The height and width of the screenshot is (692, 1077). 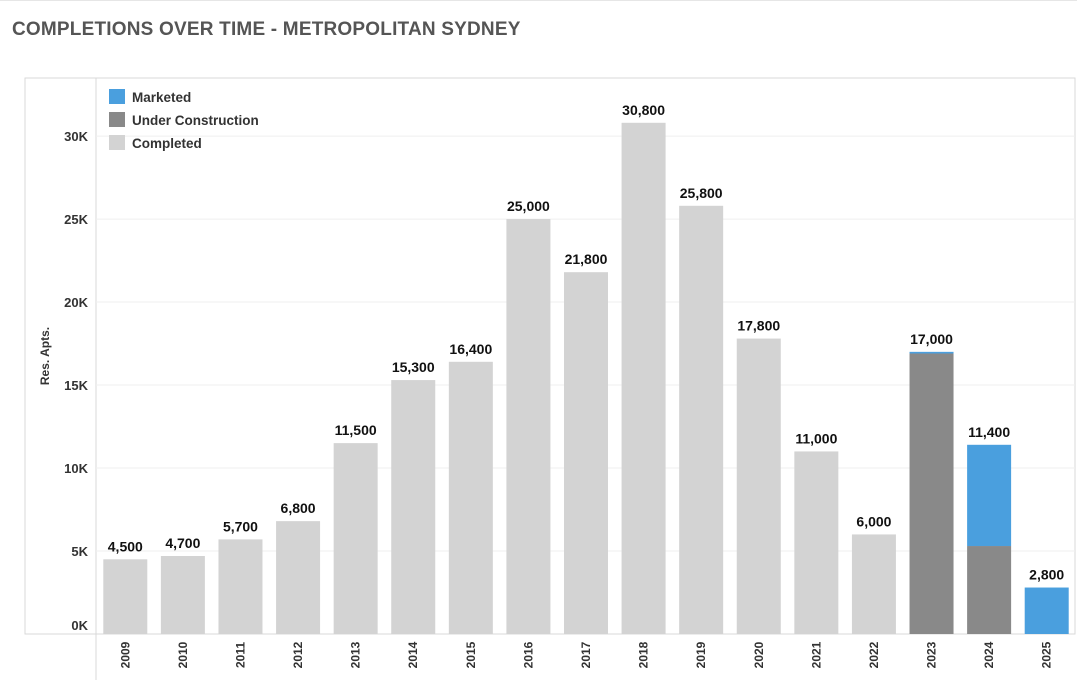 I want to click on bar-completed-2012, so click(x=298, y=577).